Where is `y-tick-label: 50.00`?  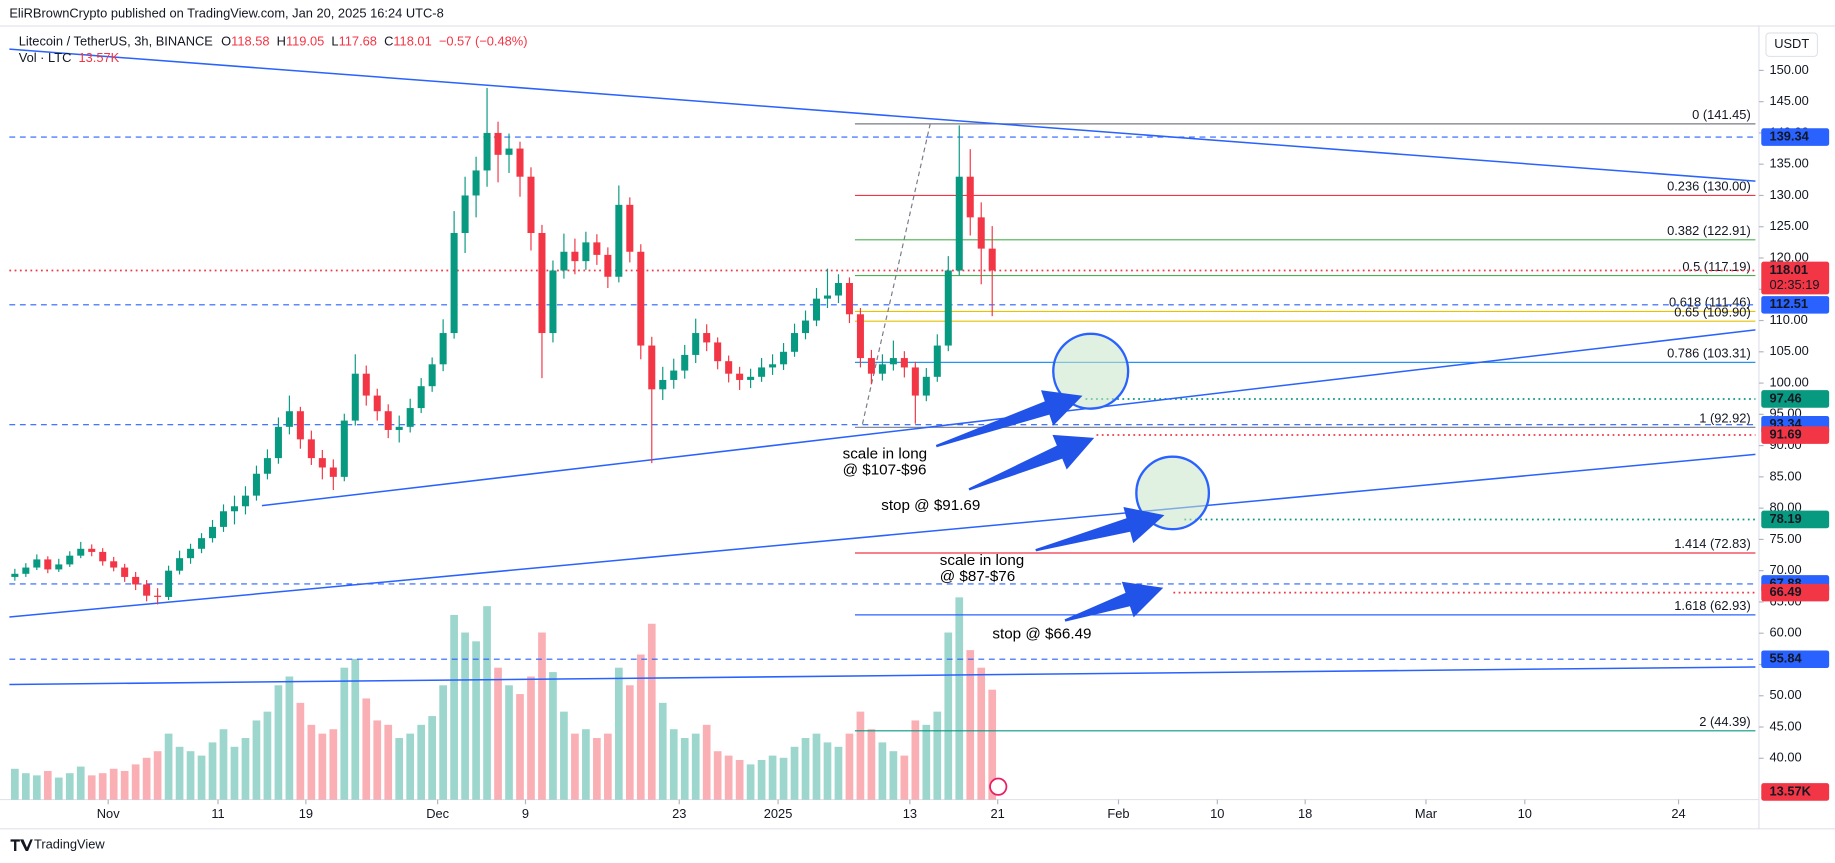 y-tick-label: 50.00 is located at coordinates (1785, 694).